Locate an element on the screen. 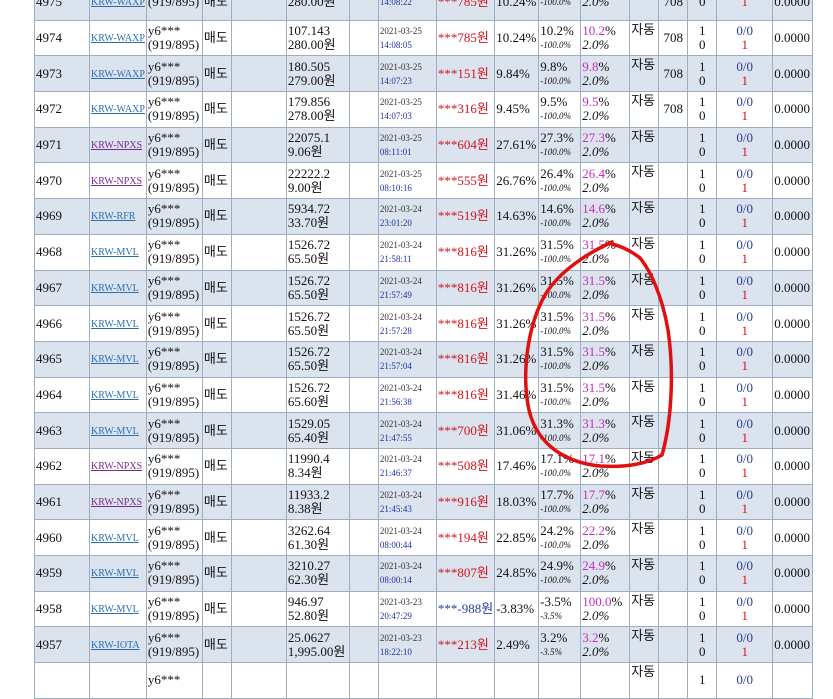 The image size is (833, 699). user-ratio: (919/895) is located at coordinates (173, 294).